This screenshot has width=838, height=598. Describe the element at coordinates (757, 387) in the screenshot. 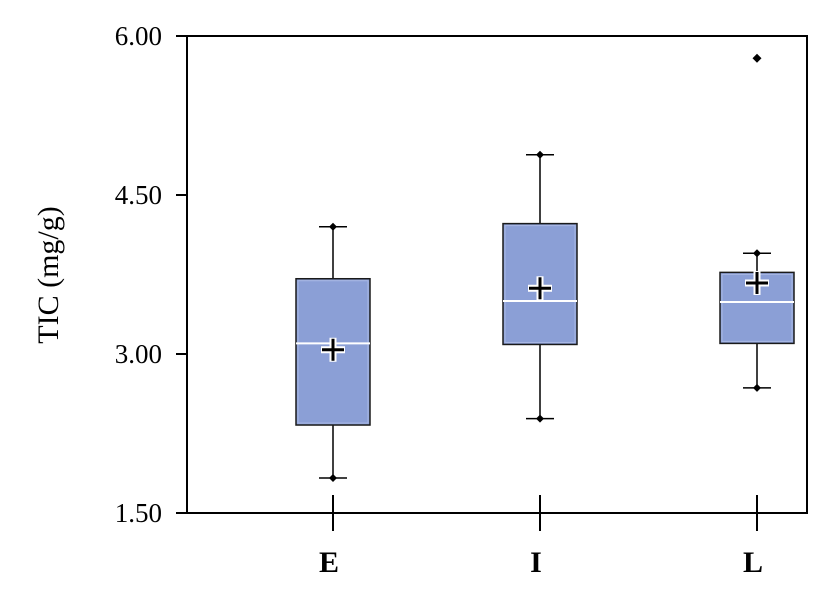

I see `min-marker-L` at that location.